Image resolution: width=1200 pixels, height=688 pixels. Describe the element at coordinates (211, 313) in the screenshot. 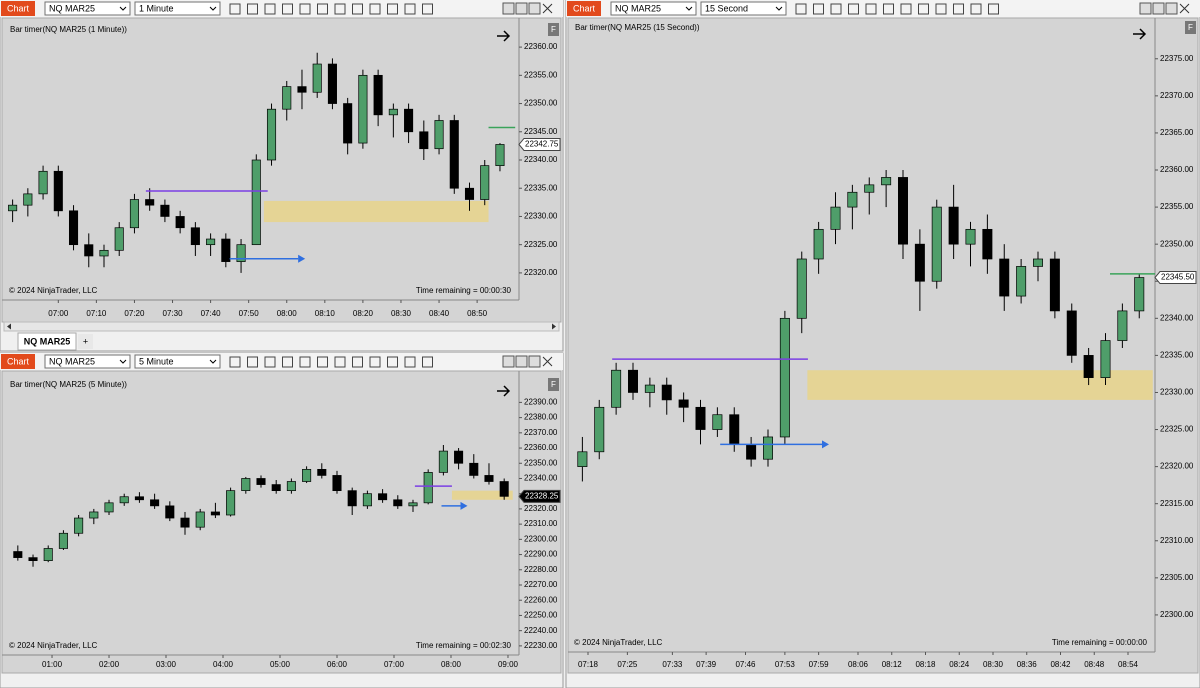

I see `x-tick-label: 07:40` at that location.